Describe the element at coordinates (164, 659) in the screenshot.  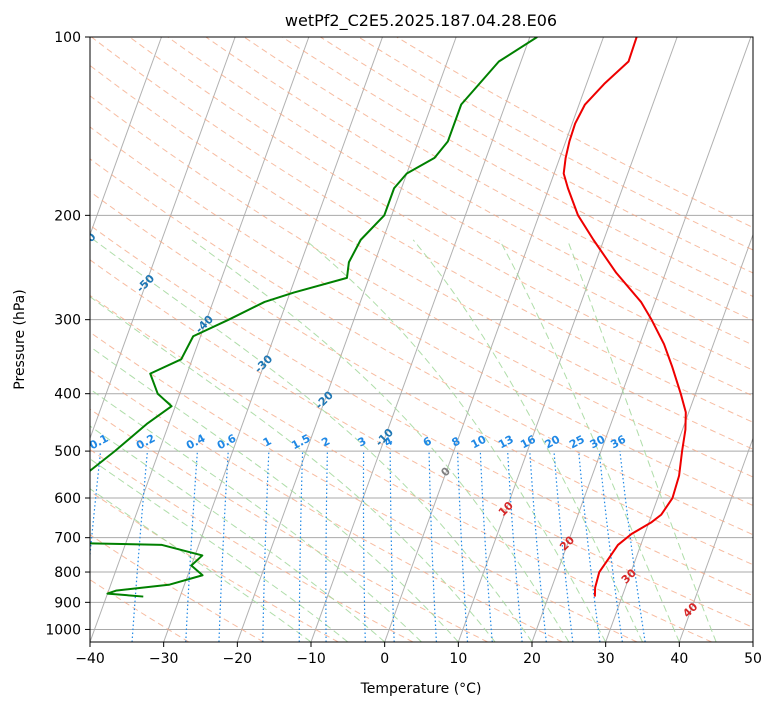
I see `x-tick-label: −30` at that location.